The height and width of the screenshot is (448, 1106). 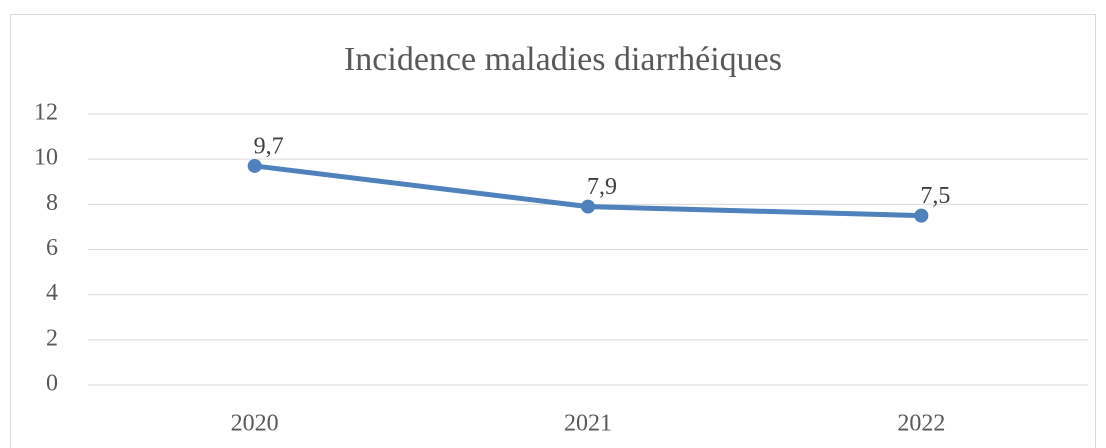 What do you see at coordinates (52, 248) in the screenshot?
I see `y-tick-label: 6` at bounding box center [52, 248].